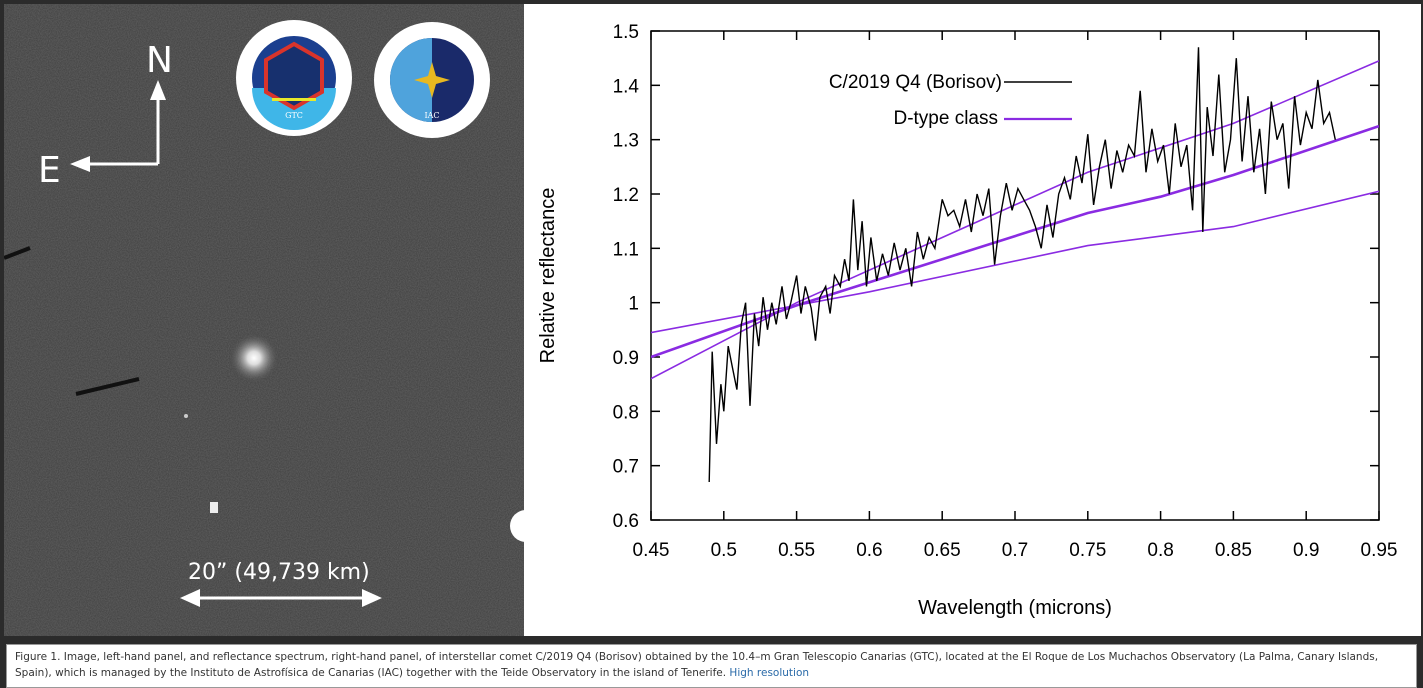 This screenshot has height=688, width=1423. What do you see at coordinates (945, 118) in the screenshot?
I see `legend-label: D-type class` at bounding box center [945, 118].